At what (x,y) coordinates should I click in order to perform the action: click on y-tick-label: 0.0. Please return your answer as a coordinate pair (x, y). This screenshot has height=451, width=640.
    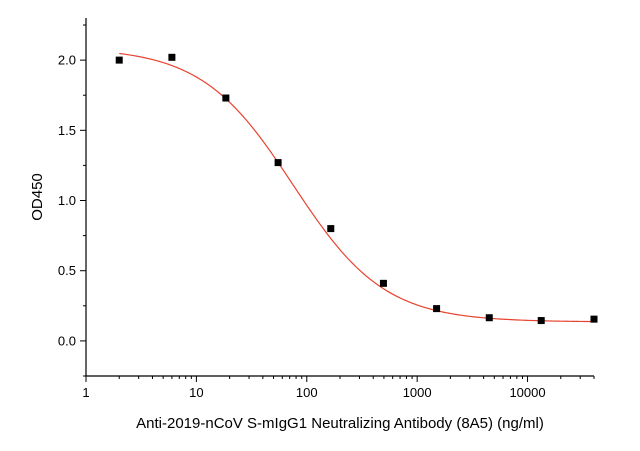
    Looking at the image, I should click on (67, 340).